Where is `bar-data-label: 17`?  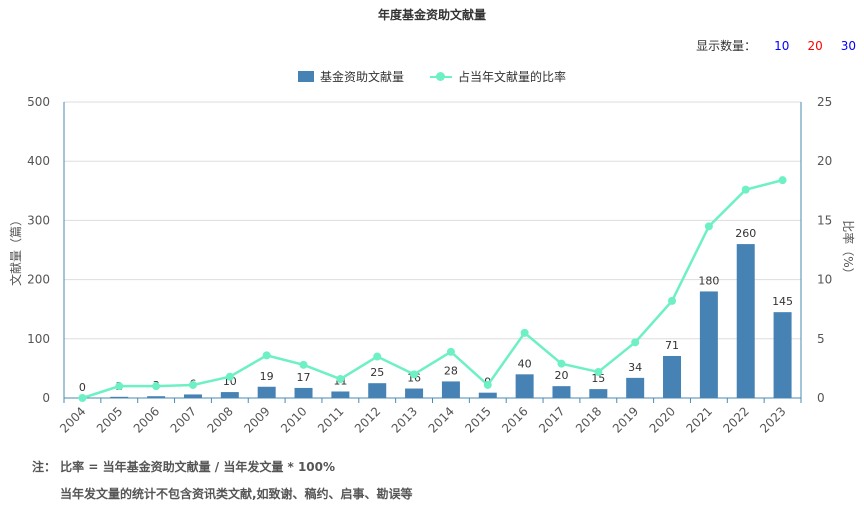
bar-data-label: 17 is located at coordinates (304, 377).